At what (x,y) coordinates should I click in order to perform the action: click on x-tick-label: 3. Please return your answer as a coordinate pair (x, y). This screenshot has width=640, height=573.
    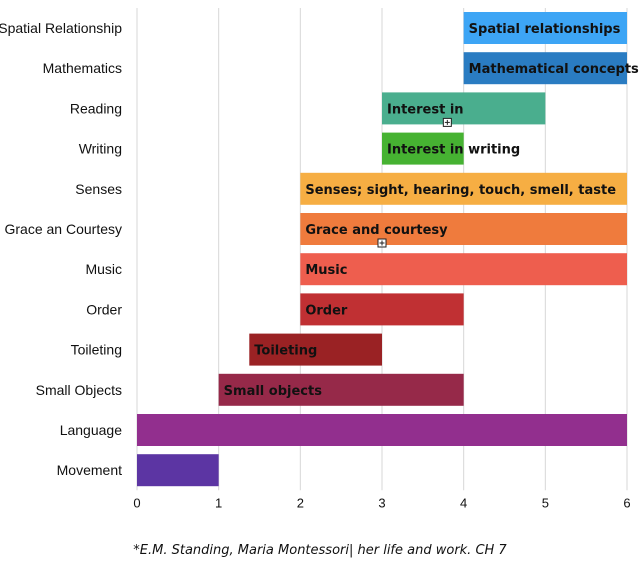
    Looking at the image, I should click on (381, 502).